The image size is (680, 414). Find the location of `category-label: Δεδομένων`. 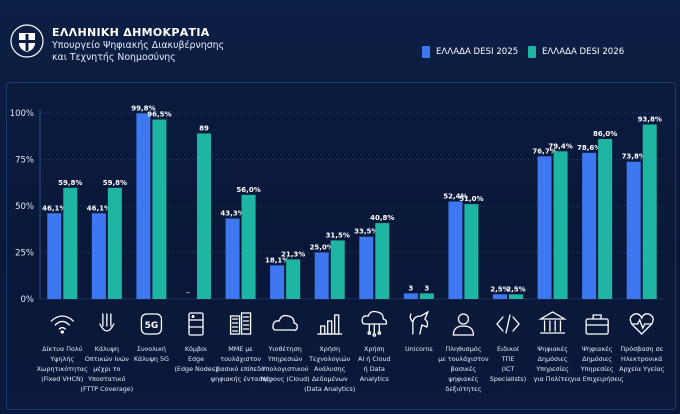

category-label: Δεδομένων is located at coordinates (330, 379).